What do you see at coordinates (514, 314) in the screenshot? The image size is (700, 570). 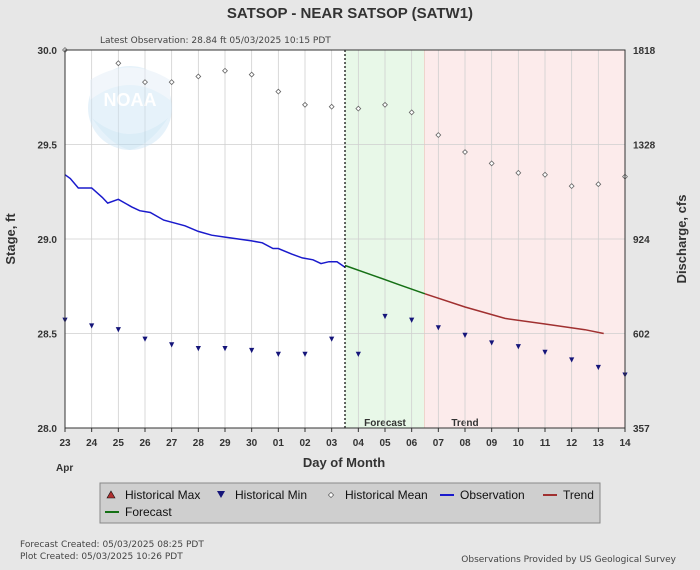 I see `trend-line` at bounding box center [514, 314].